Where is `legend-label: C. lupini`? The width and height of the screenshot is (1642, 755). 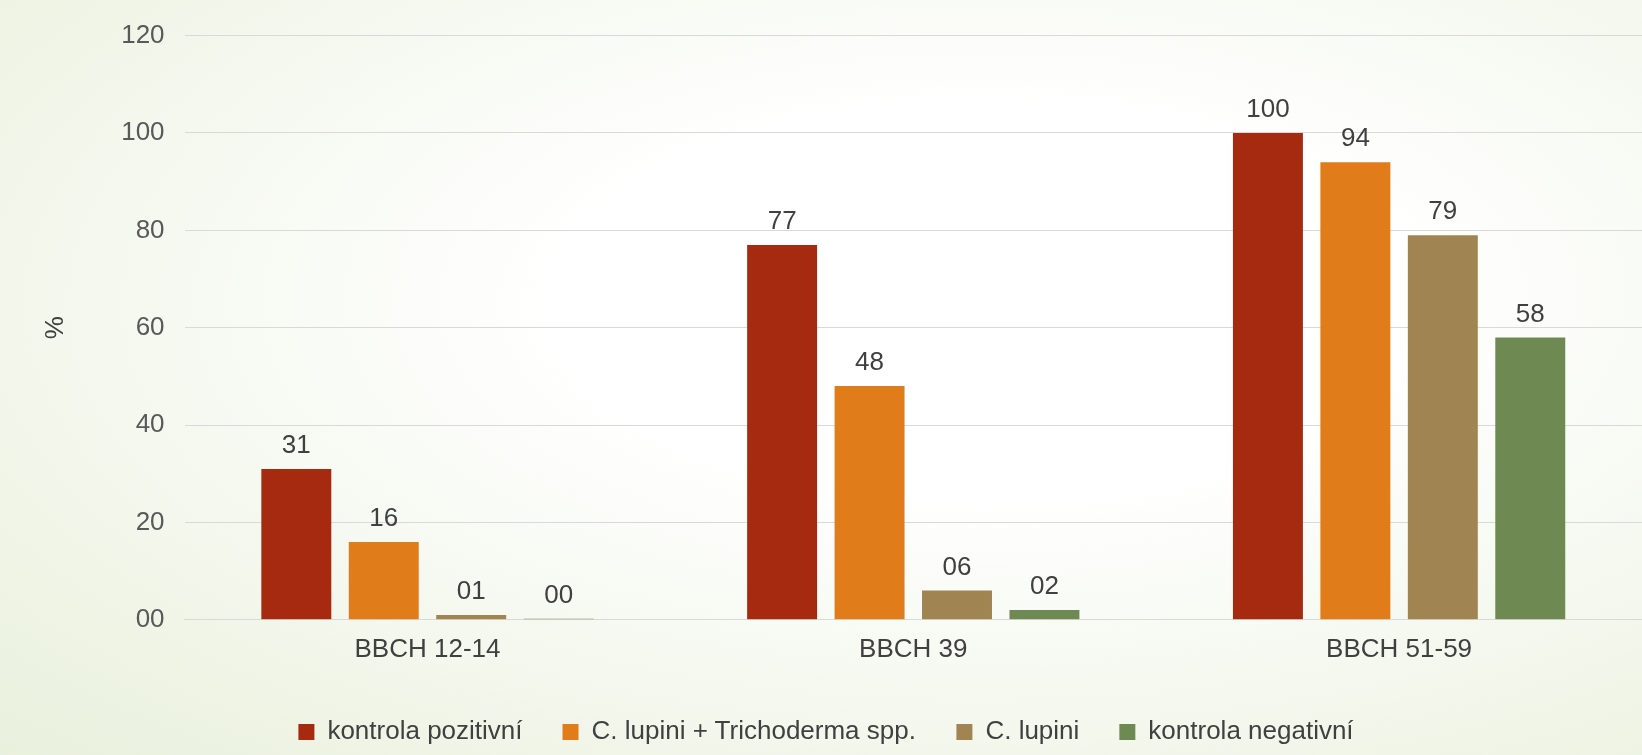 legend-label: C. lupini is located at coordinates (1032, 730).